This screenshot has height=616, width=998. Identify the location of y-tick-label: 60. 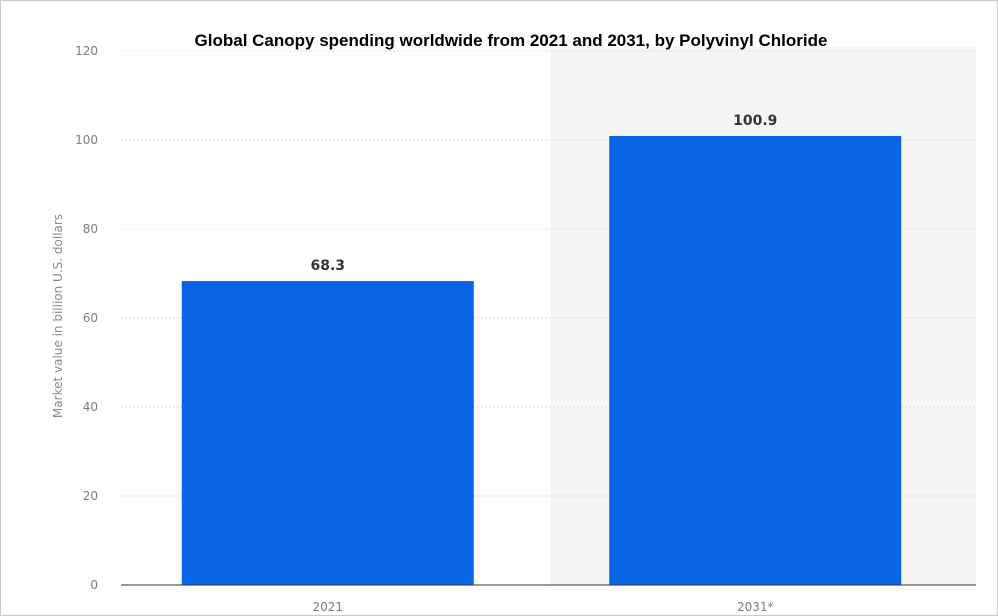
(90, 318).